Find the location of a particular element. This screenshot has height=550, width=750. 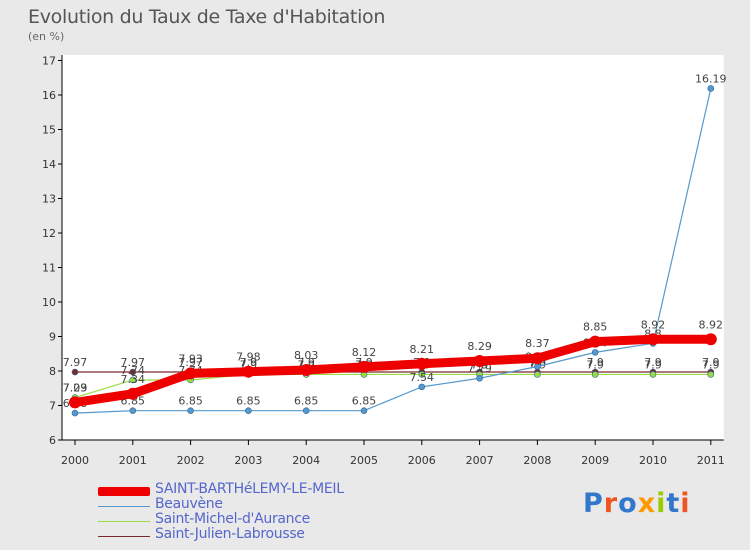

series-line-saint-barth-lemy-le-meil is located at coordinates (393, 370).